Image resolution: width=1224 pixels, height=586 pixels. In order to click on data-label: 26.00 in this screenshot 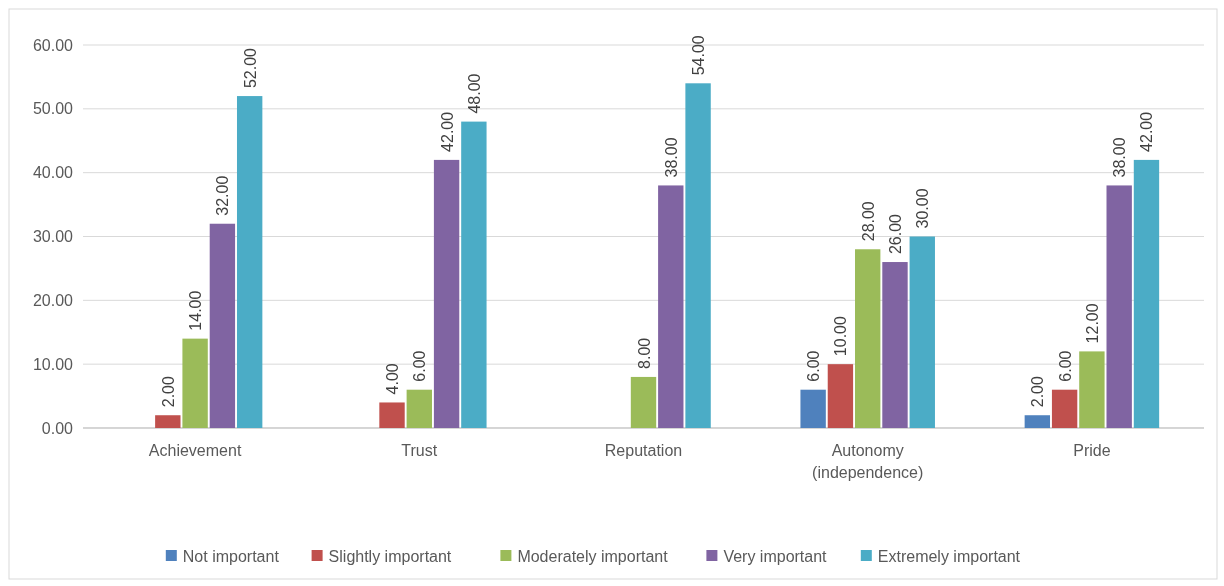, I will do `click(895, 234)`.